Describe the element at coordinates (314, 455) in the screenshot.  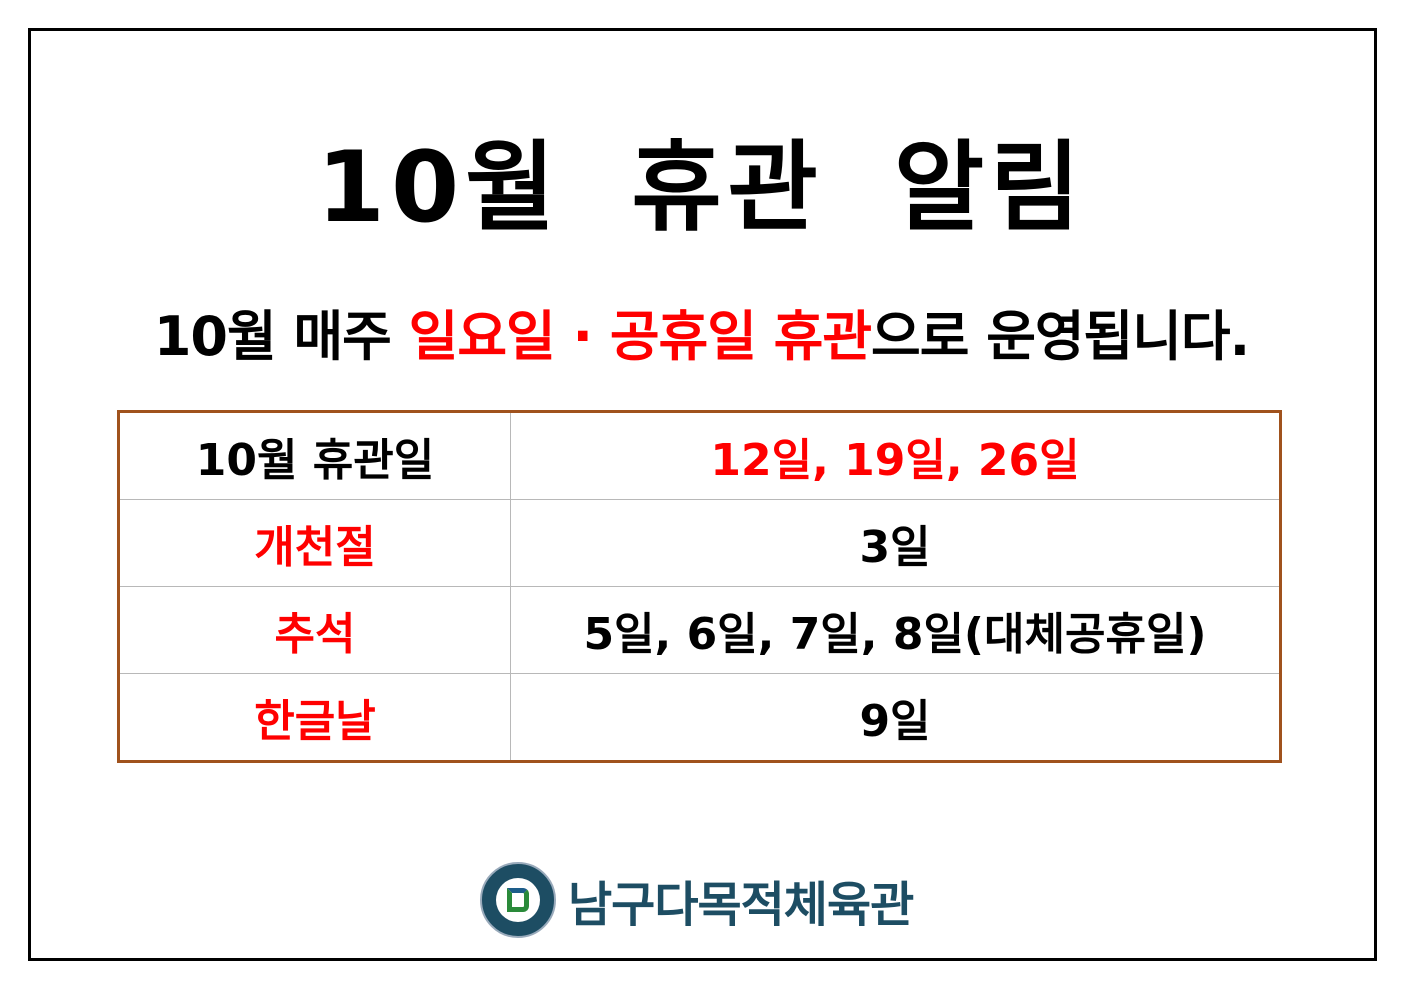
I see `row-label: 10월 휴관일` at that location.